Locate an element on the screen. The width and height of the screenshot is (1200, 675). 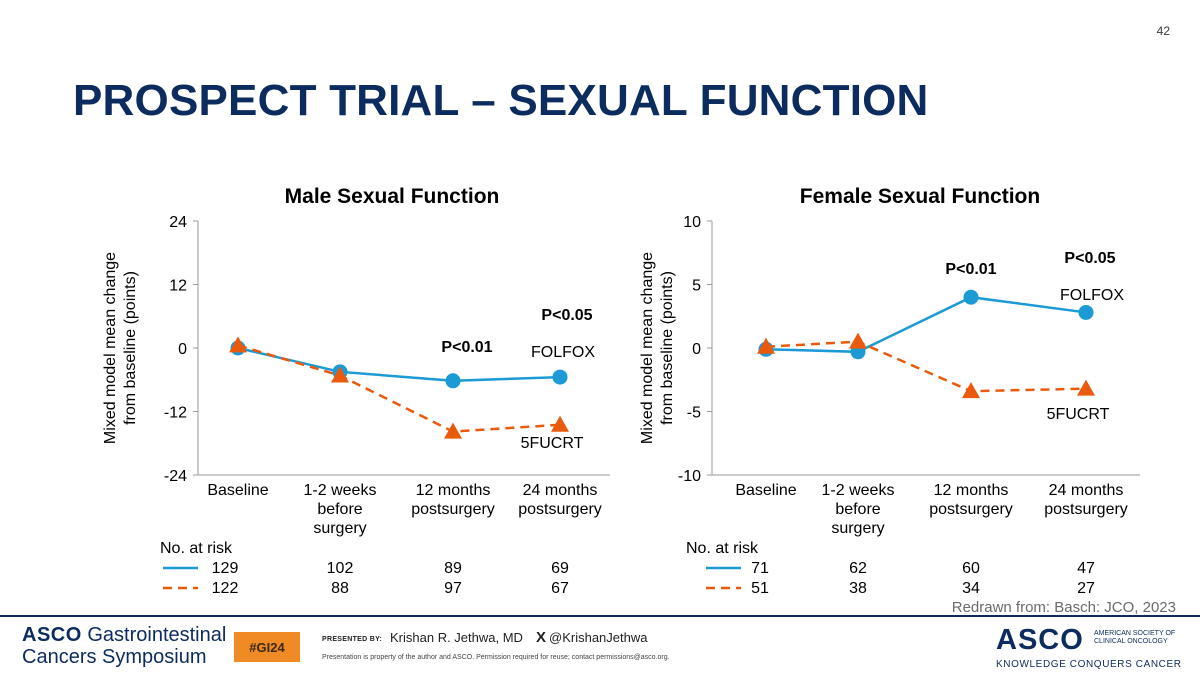
logo-line2: Cancers Symposium is located at coordinates (114, 657).